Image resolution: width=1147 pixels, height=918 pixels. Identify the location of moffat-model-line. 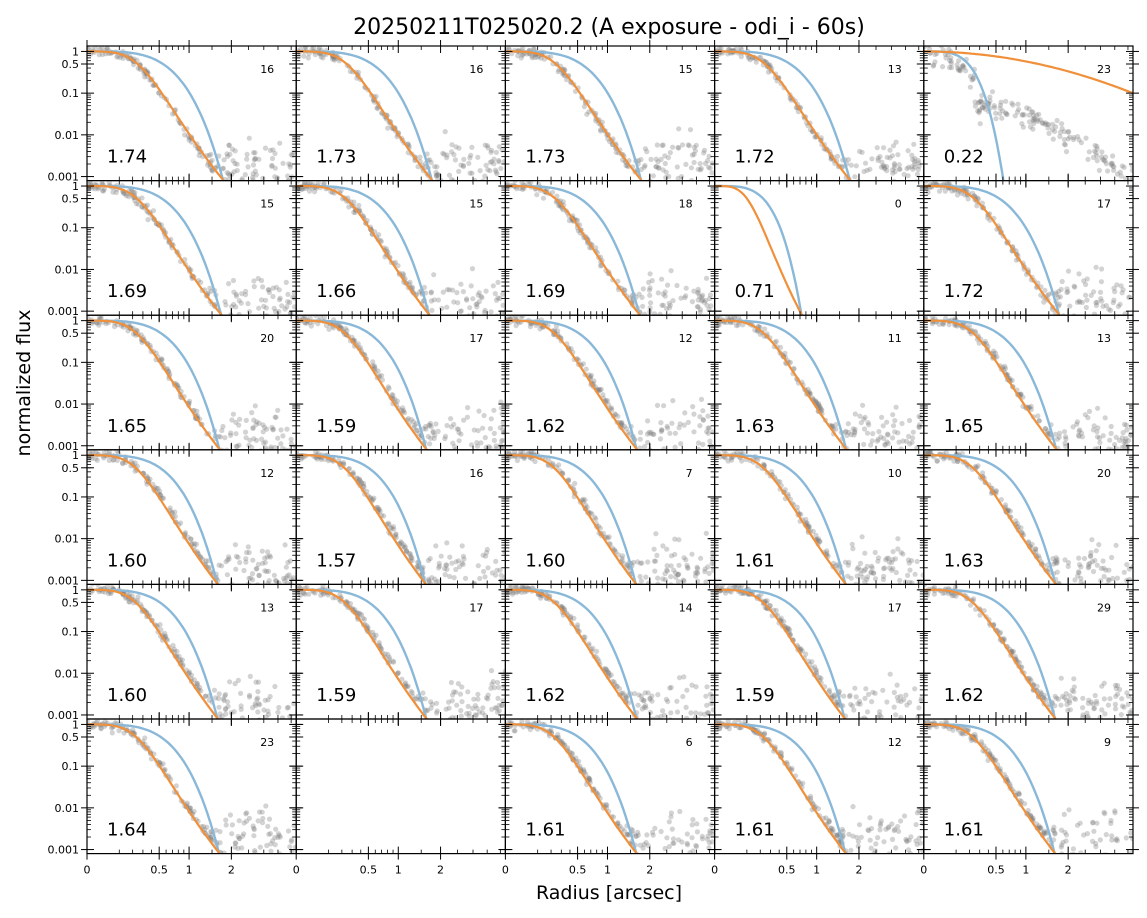
(759, 250).